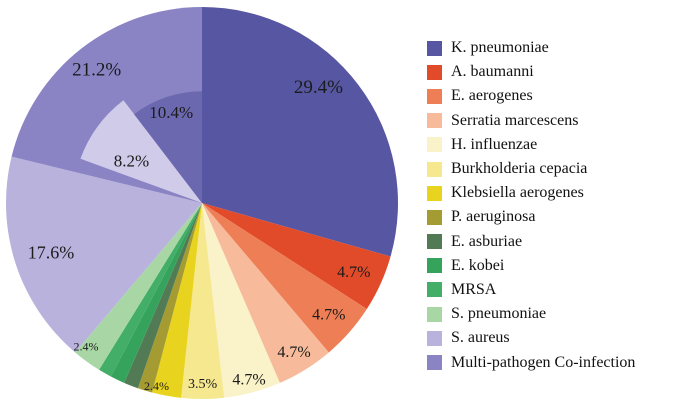 The image size is (675, 405). I want to click on legend-label: S. aureus, so click(480, 338).